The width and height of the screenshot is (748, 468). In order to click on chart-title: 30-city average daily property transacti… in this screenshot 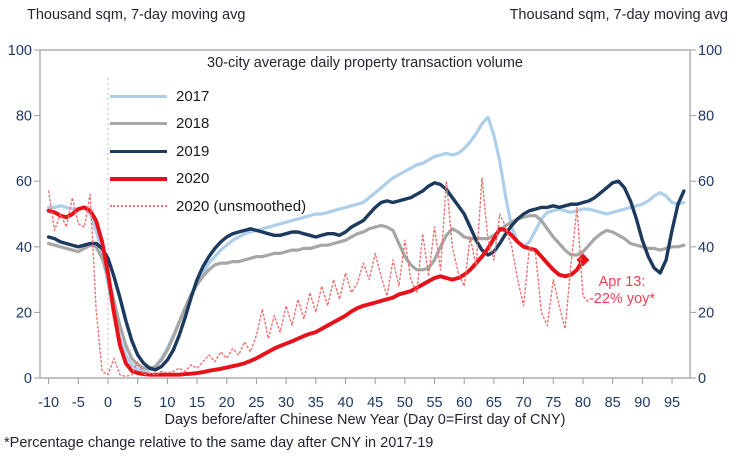, I will do `click(365, 63)`.